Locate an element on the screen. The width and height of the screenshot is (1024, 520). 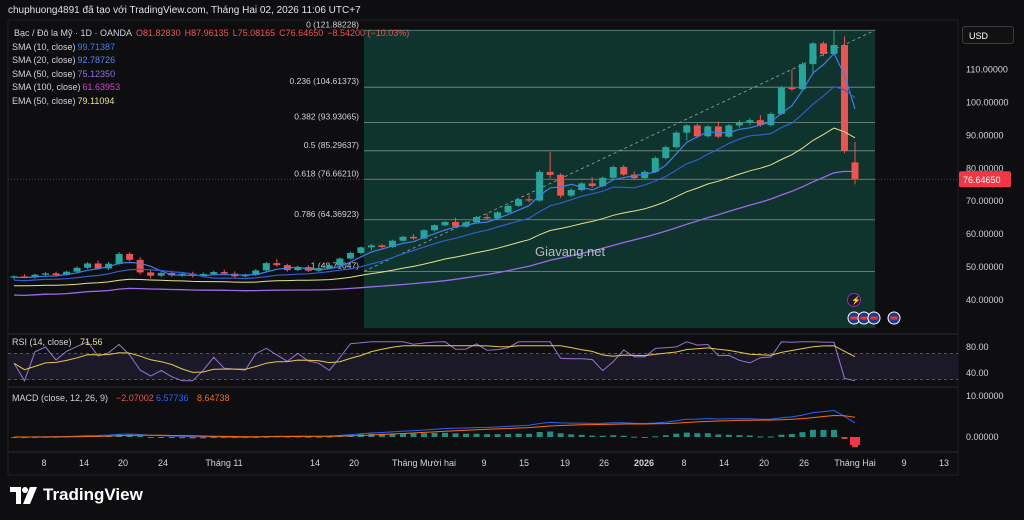
x-axis-tick: 8 is located at coordinates (683, 463).